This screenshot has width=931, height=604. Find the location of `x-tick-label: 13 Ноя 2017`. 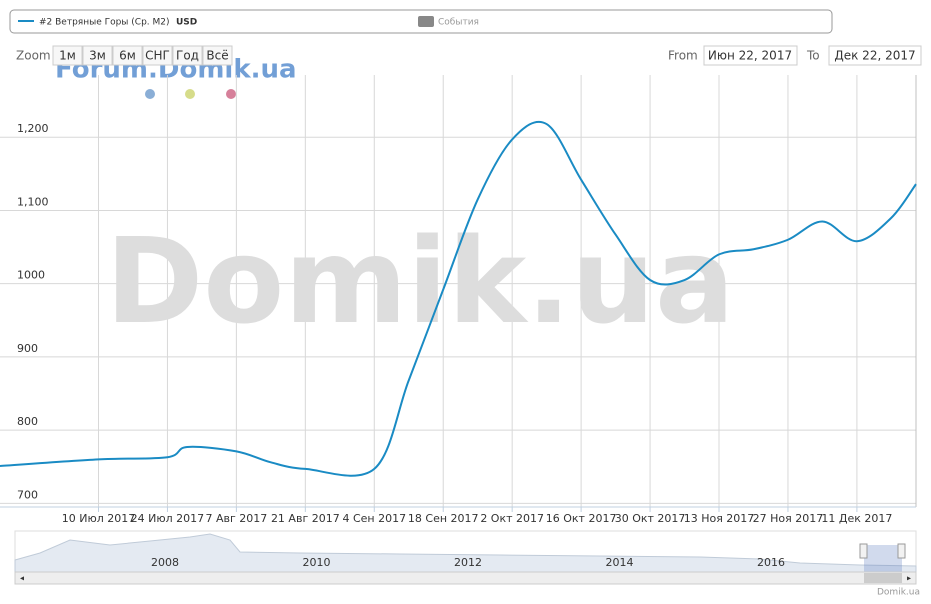

x-tick-label: 13 Ноя 2017 is located at coordinates (719, 518).